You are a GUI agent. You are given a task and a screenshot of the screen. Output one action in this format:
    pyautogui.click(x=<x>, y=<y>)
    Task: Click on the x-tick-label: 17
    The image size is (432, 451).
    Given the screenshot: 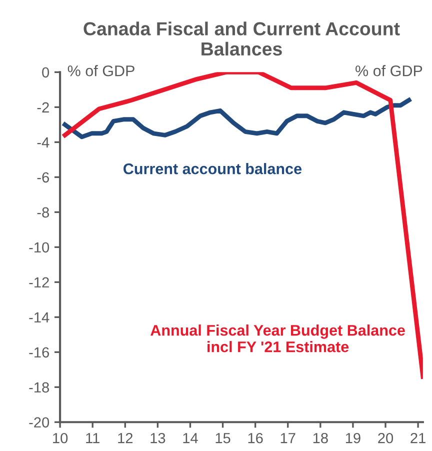 What is the action you would take?
    pyautogui.click(x=288, y=438)
    